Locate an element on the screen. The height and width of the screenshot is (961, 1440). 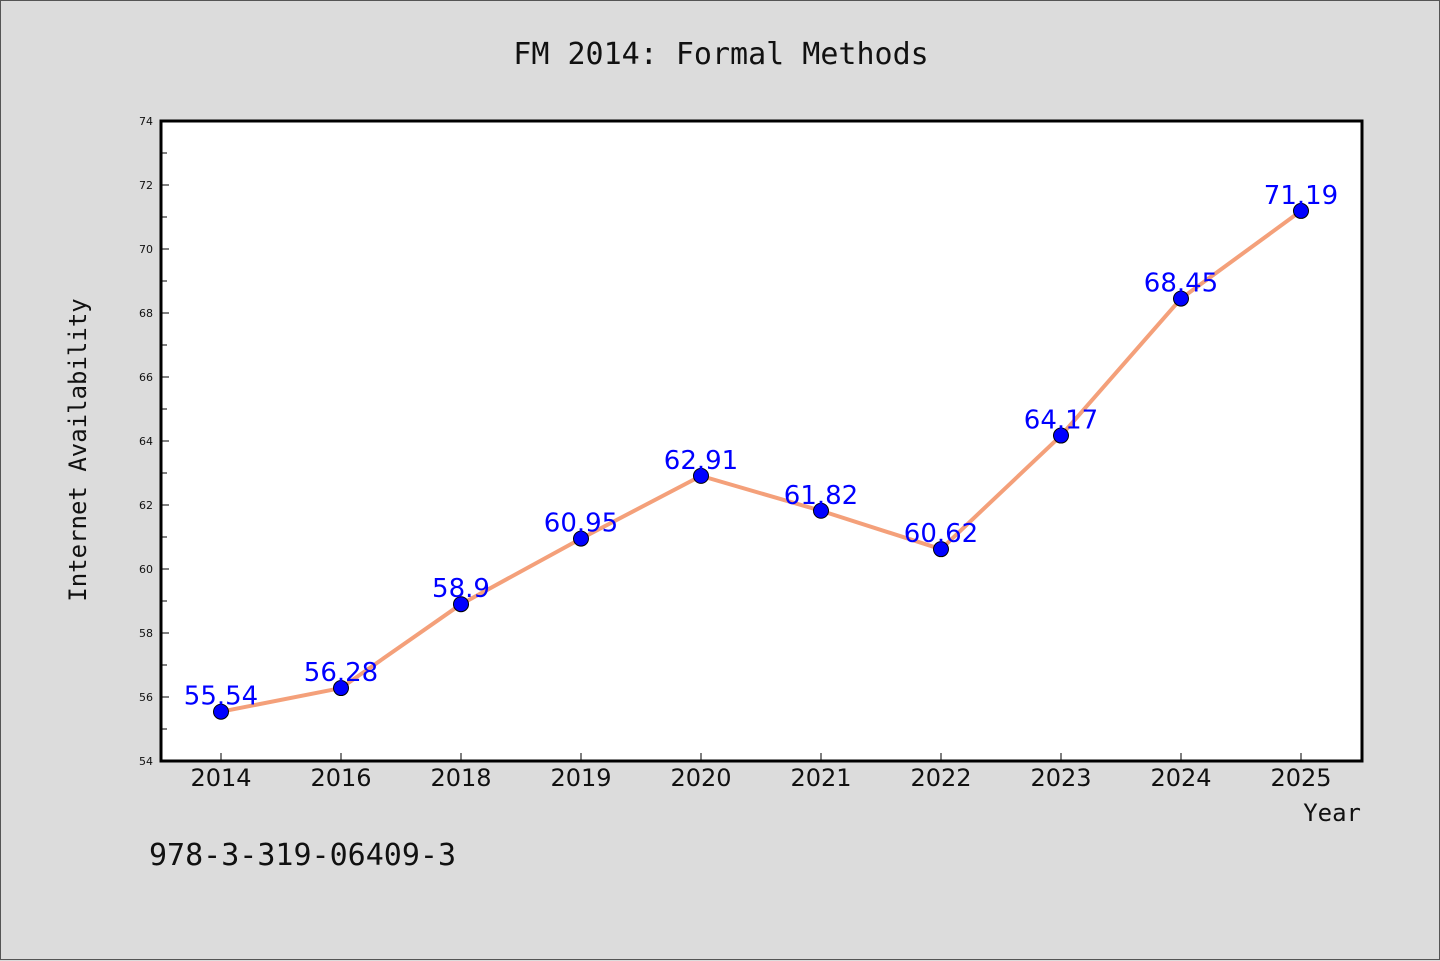
y-tick-label: 58 is located at coordinates (146, 633).